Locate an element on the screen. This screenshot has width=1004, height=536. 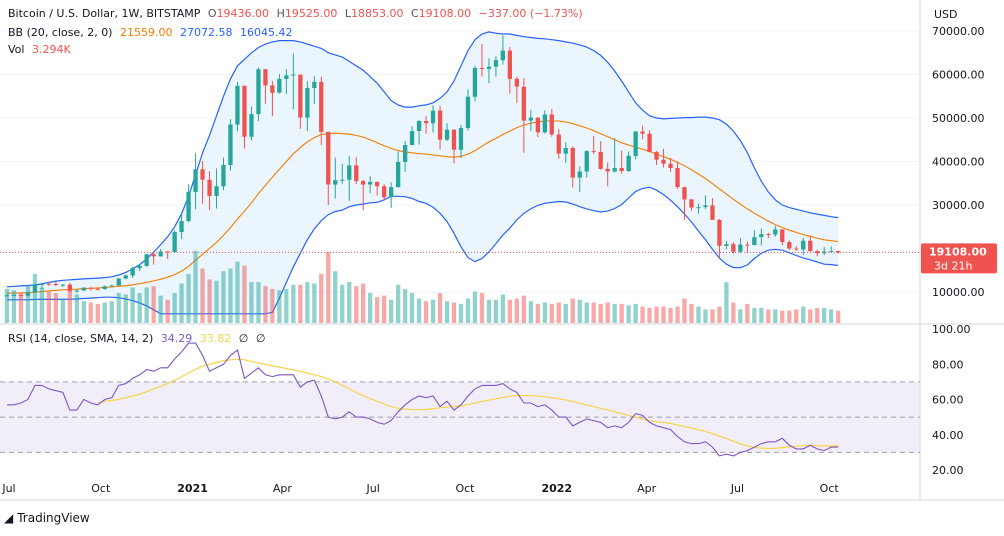
price-tick-label: 50000.00 is located at coordinates (958, 118).